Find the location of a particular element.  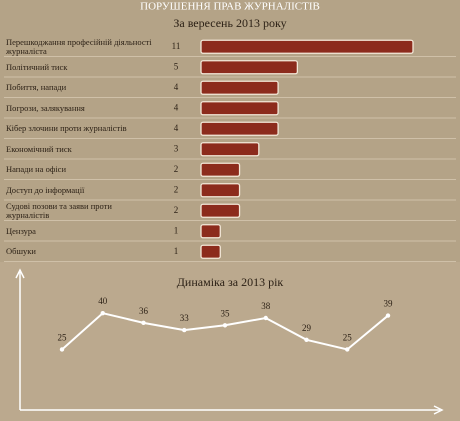

value-label: 5 is located at coordinates (176, 66).